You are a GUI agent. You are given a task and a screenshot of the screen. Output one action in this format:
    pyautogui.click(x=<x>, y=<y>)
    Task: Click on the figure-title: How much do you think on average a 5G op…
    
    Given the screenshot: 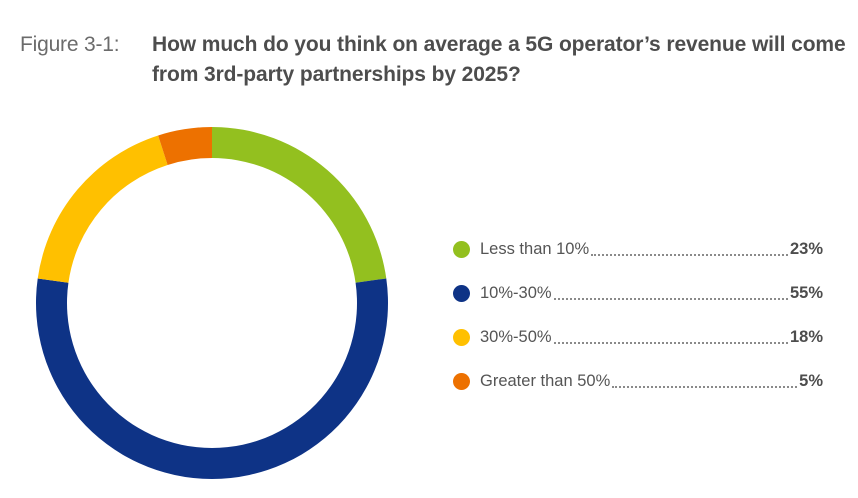 What is the action you would take?
    pyautogui.click(x=499, y=59)
    